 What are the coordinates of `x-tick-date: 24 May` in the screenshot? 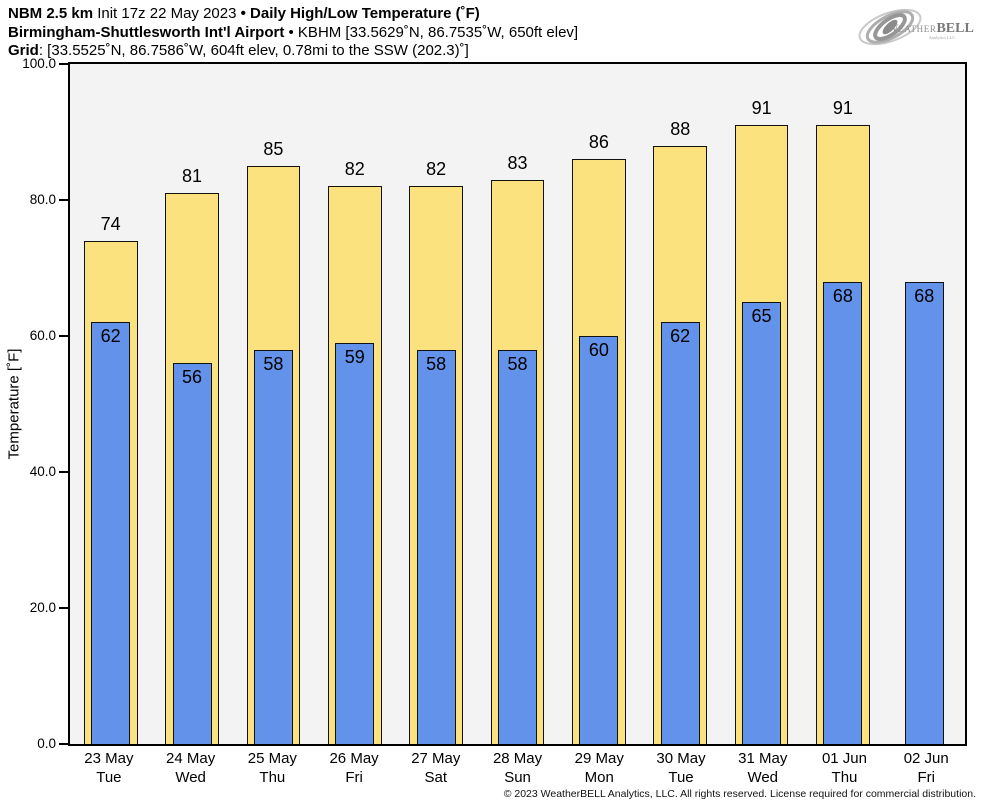 It's located at (191, 758).